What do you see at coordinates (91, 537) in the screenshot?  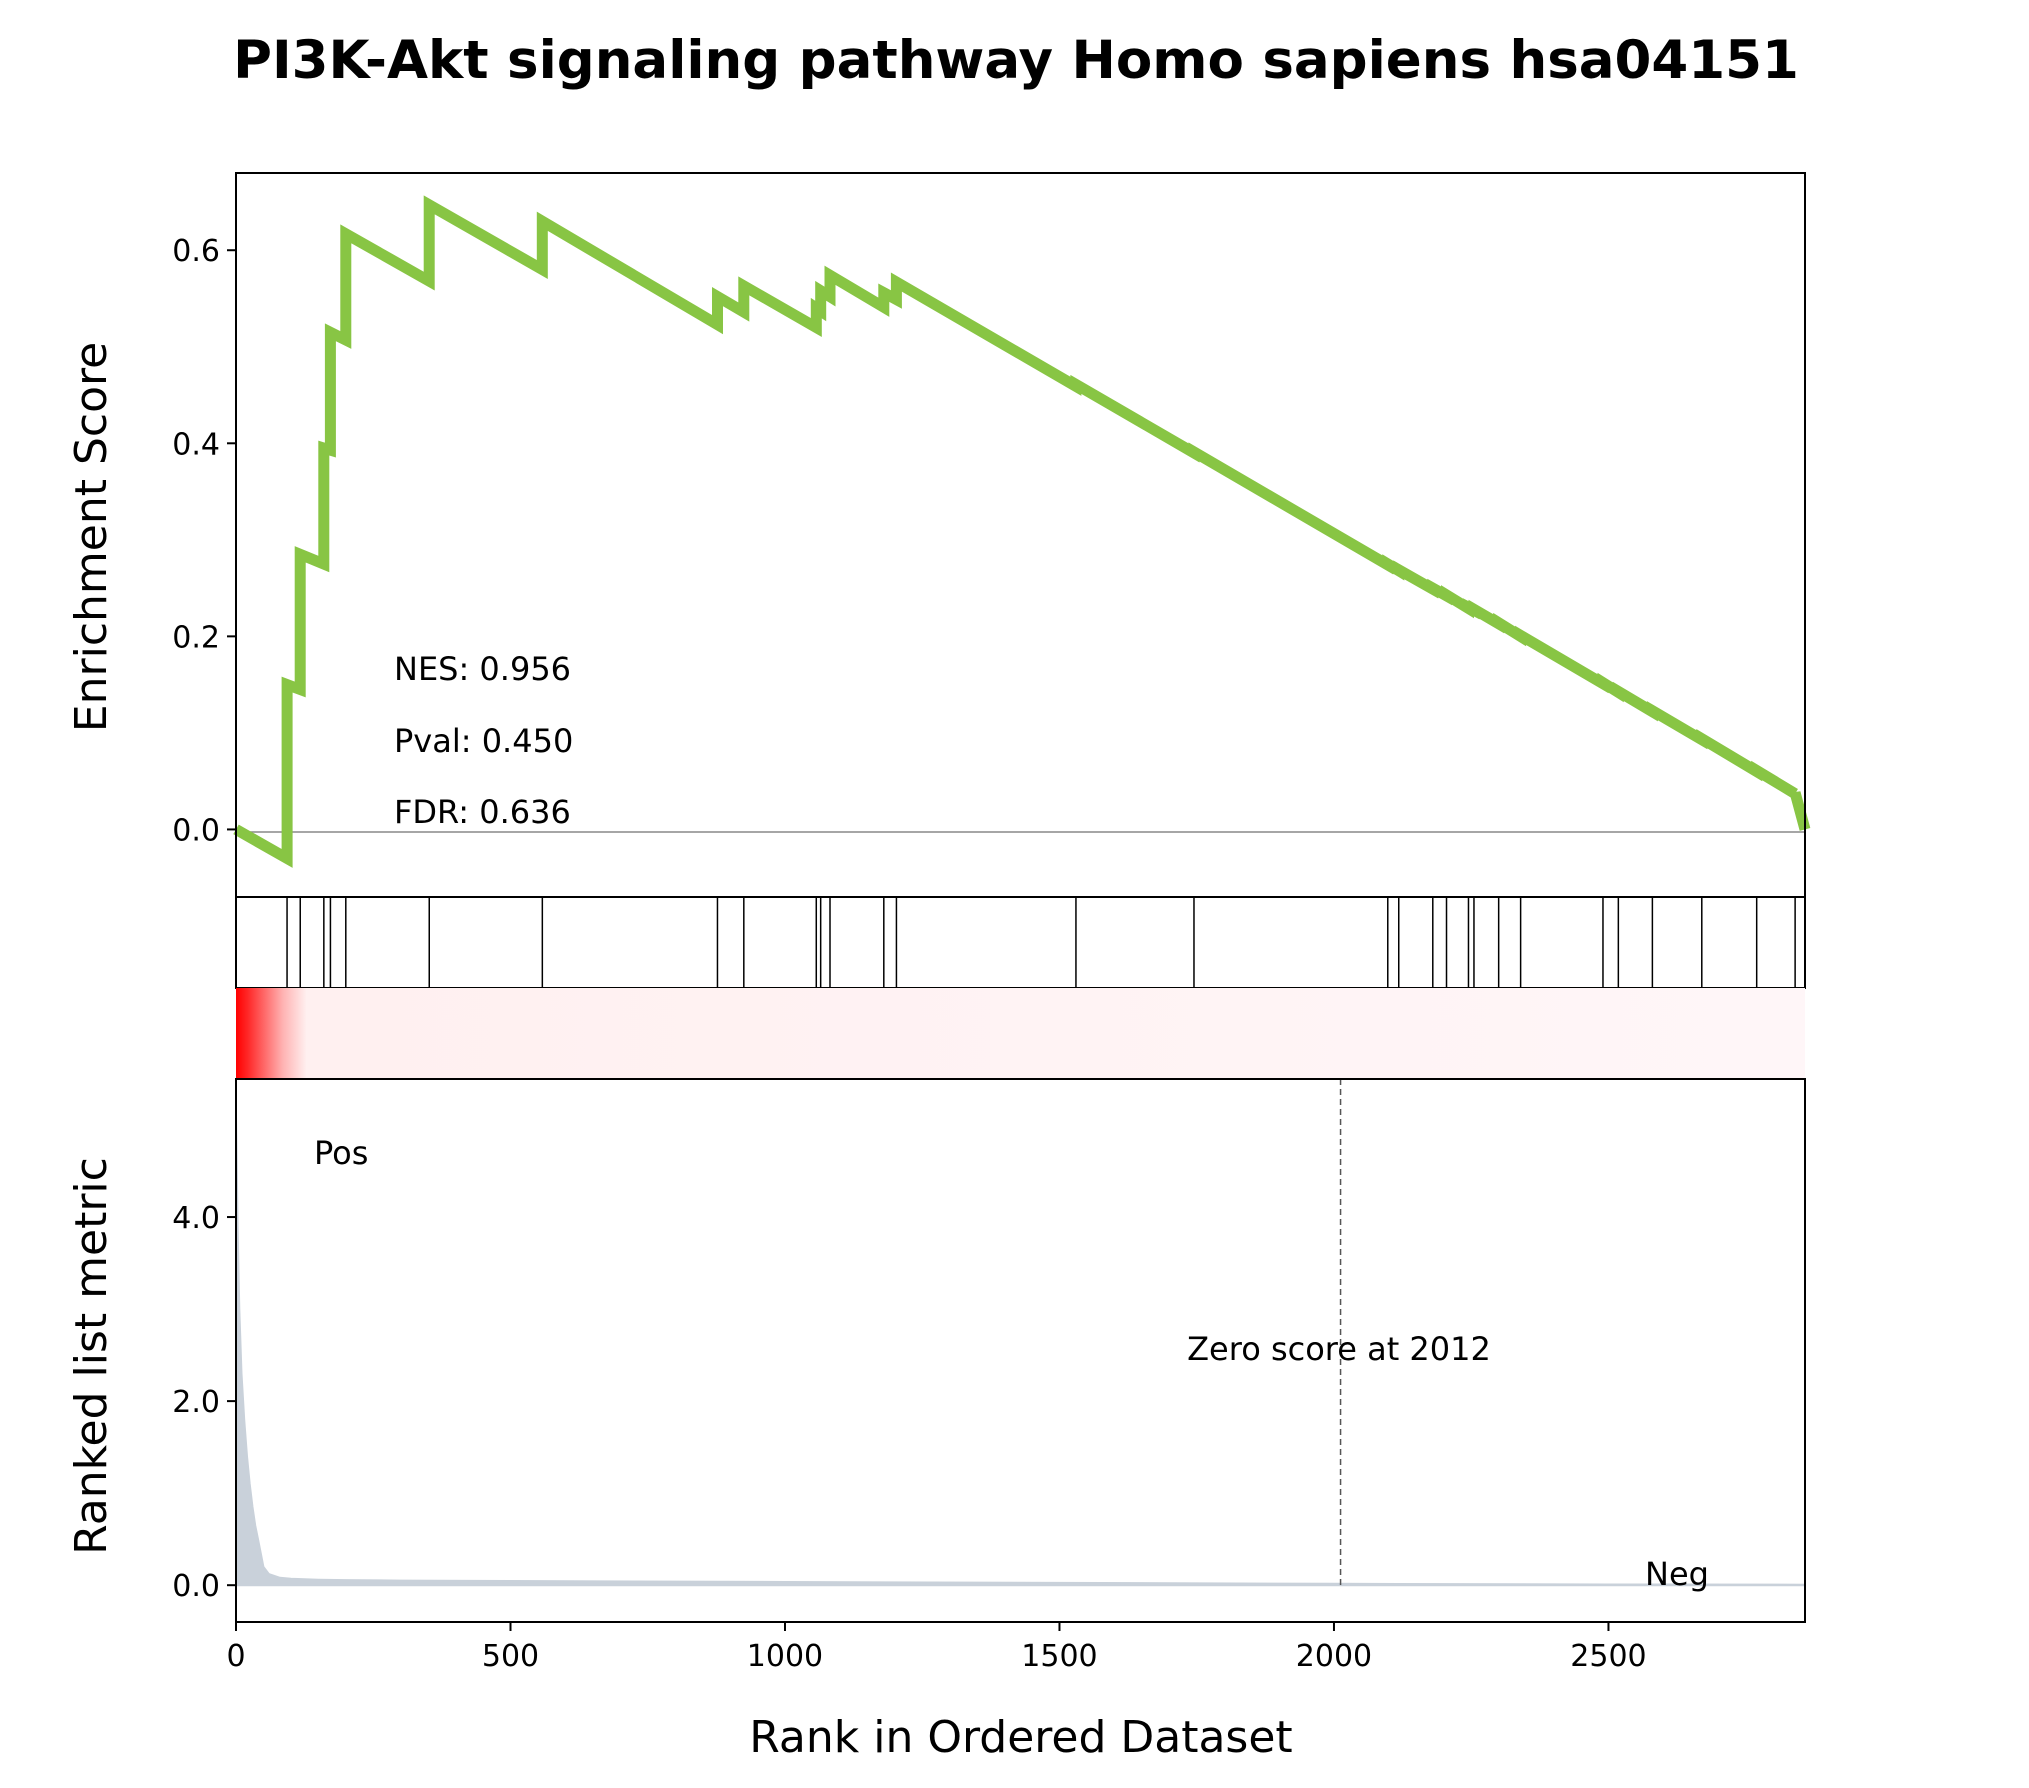 I see `enrichment-y-axis-label: Enrichment Score` at bounding box center [91, 537].